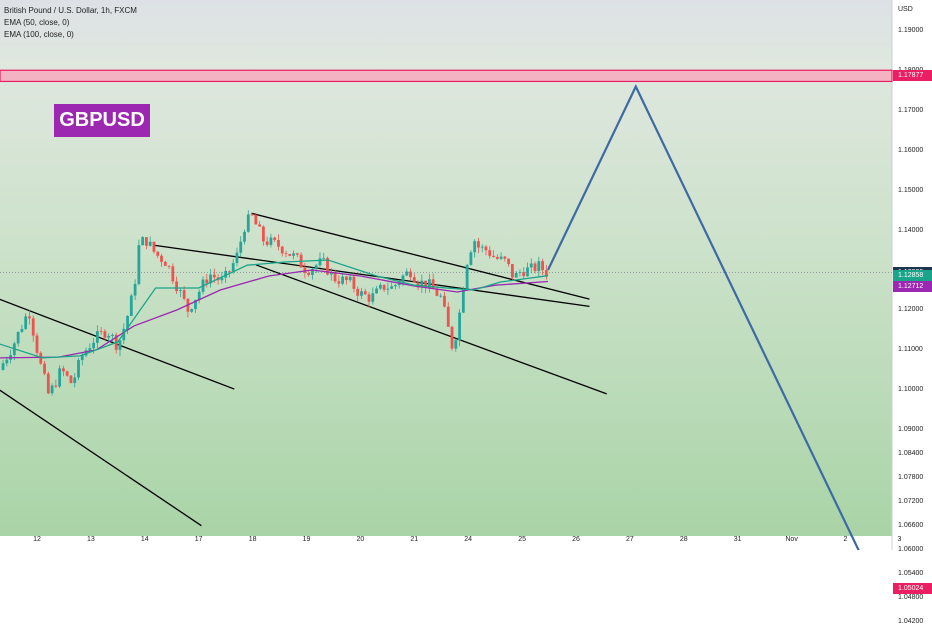 Image resolution: width=932 pixels, height=626 pixels. What do you see at coordinates (522, 539) in the screenshot?
I see `time-tick-label: 25` at bounding box center [522, 539].